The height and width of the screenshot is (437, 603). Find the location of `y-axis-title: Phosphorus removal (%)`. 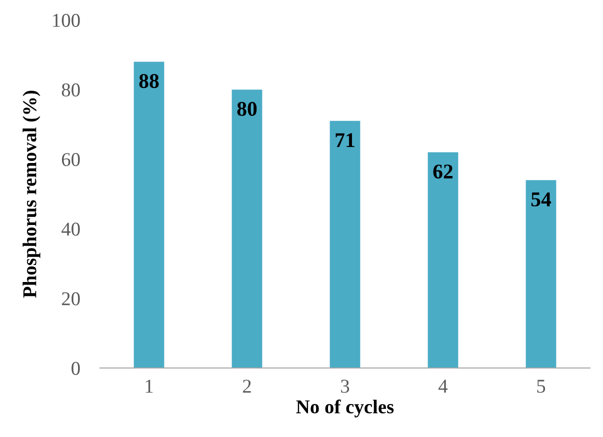

y-axis-title: Phosphorus removal (%) is located at coordinates (31, 194).